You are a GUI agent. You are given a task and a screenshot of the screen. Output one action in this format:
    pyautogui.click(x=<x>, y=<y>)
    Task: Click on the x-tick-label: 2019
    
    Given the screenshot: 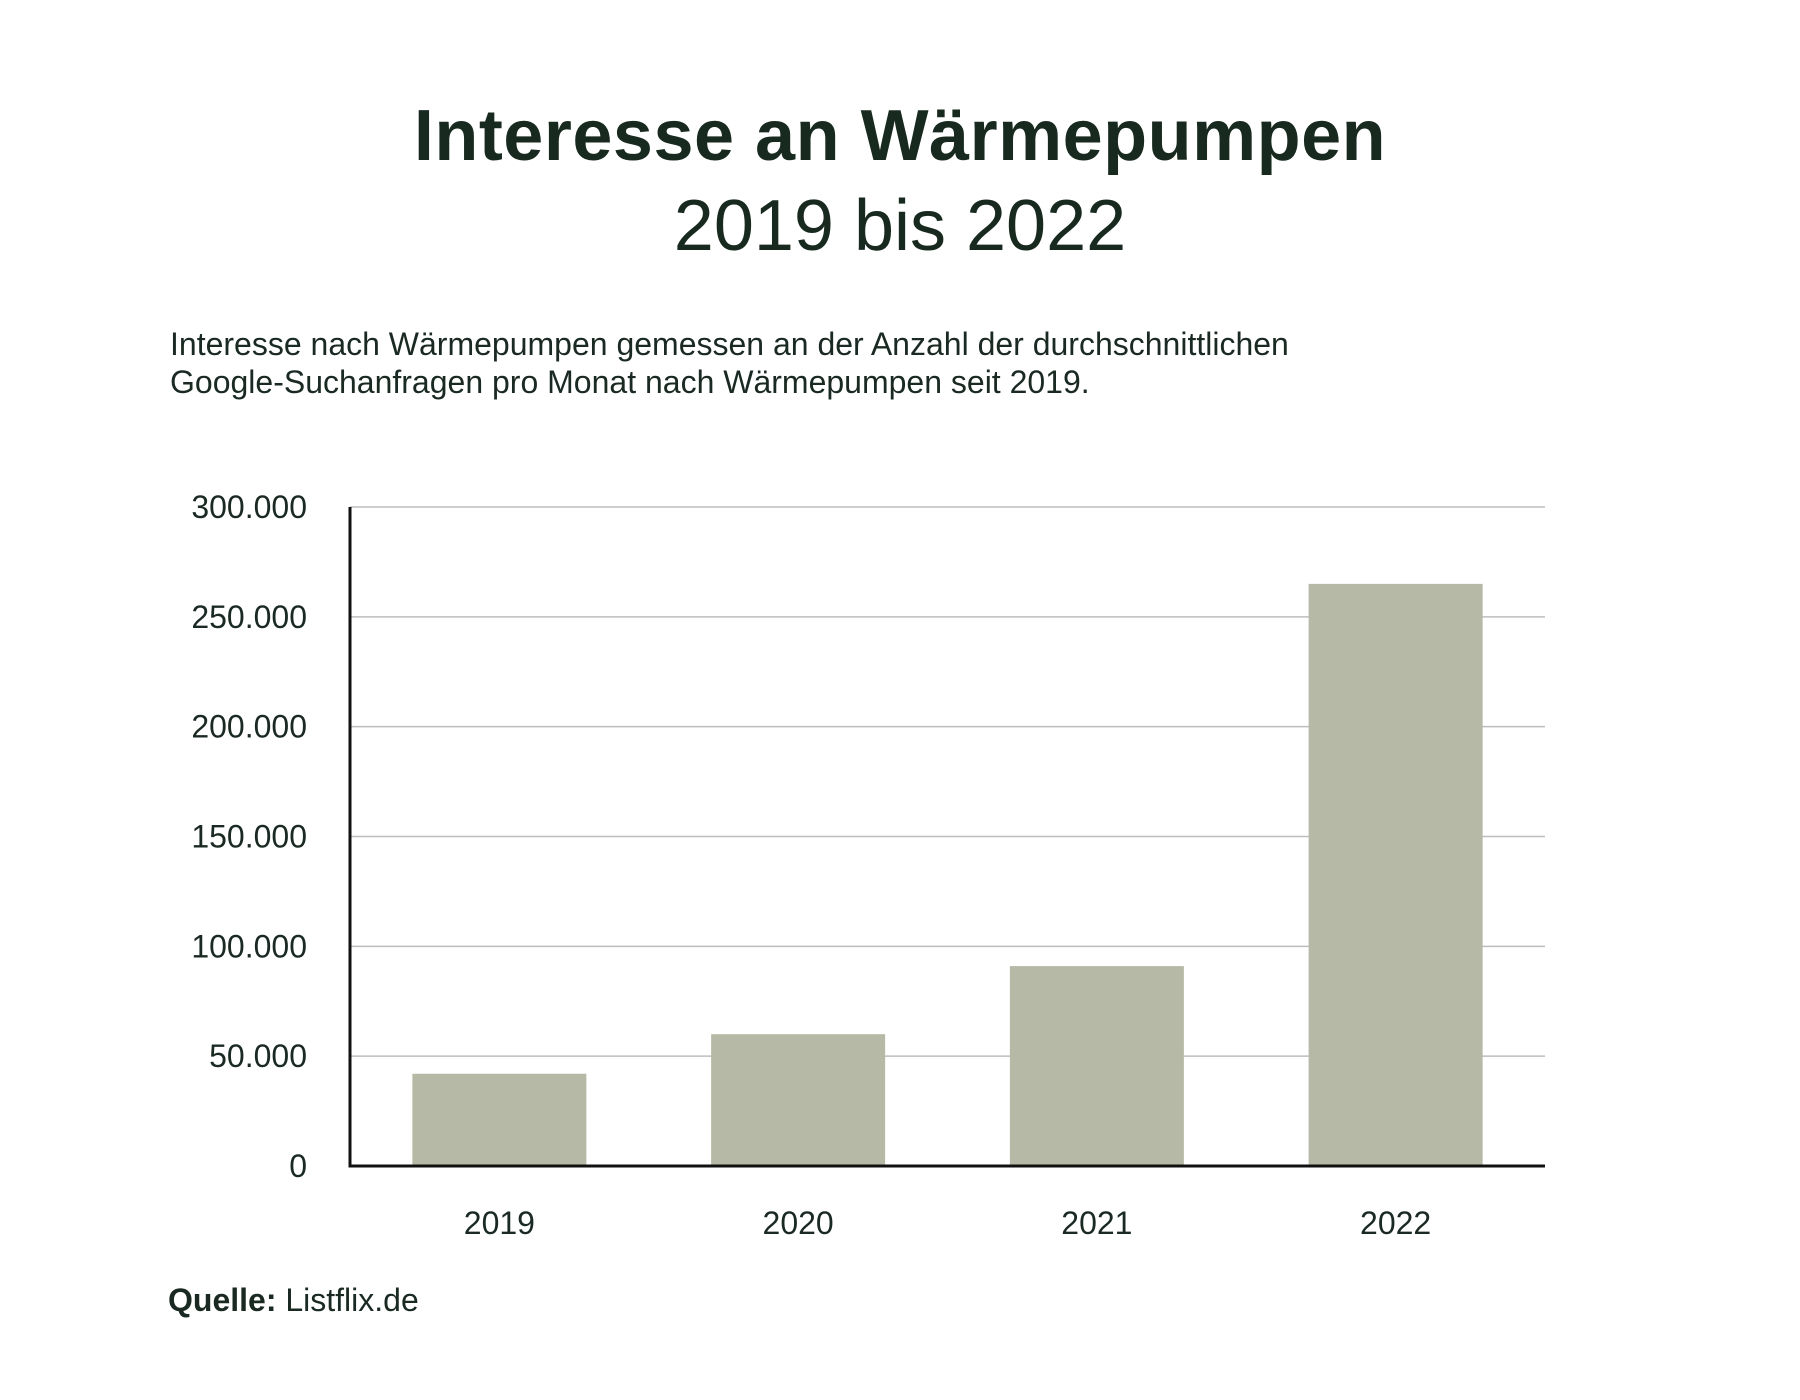 What is the action you would take?
    pyautogui.click(x=499, y=1223)
    